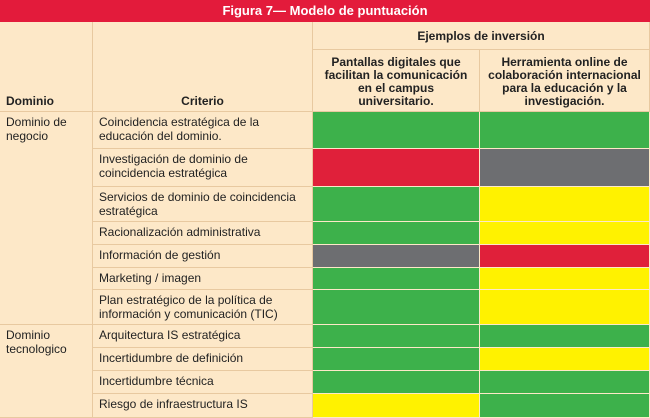  I want to click on domain-header: Dominio, so click(46, 67).